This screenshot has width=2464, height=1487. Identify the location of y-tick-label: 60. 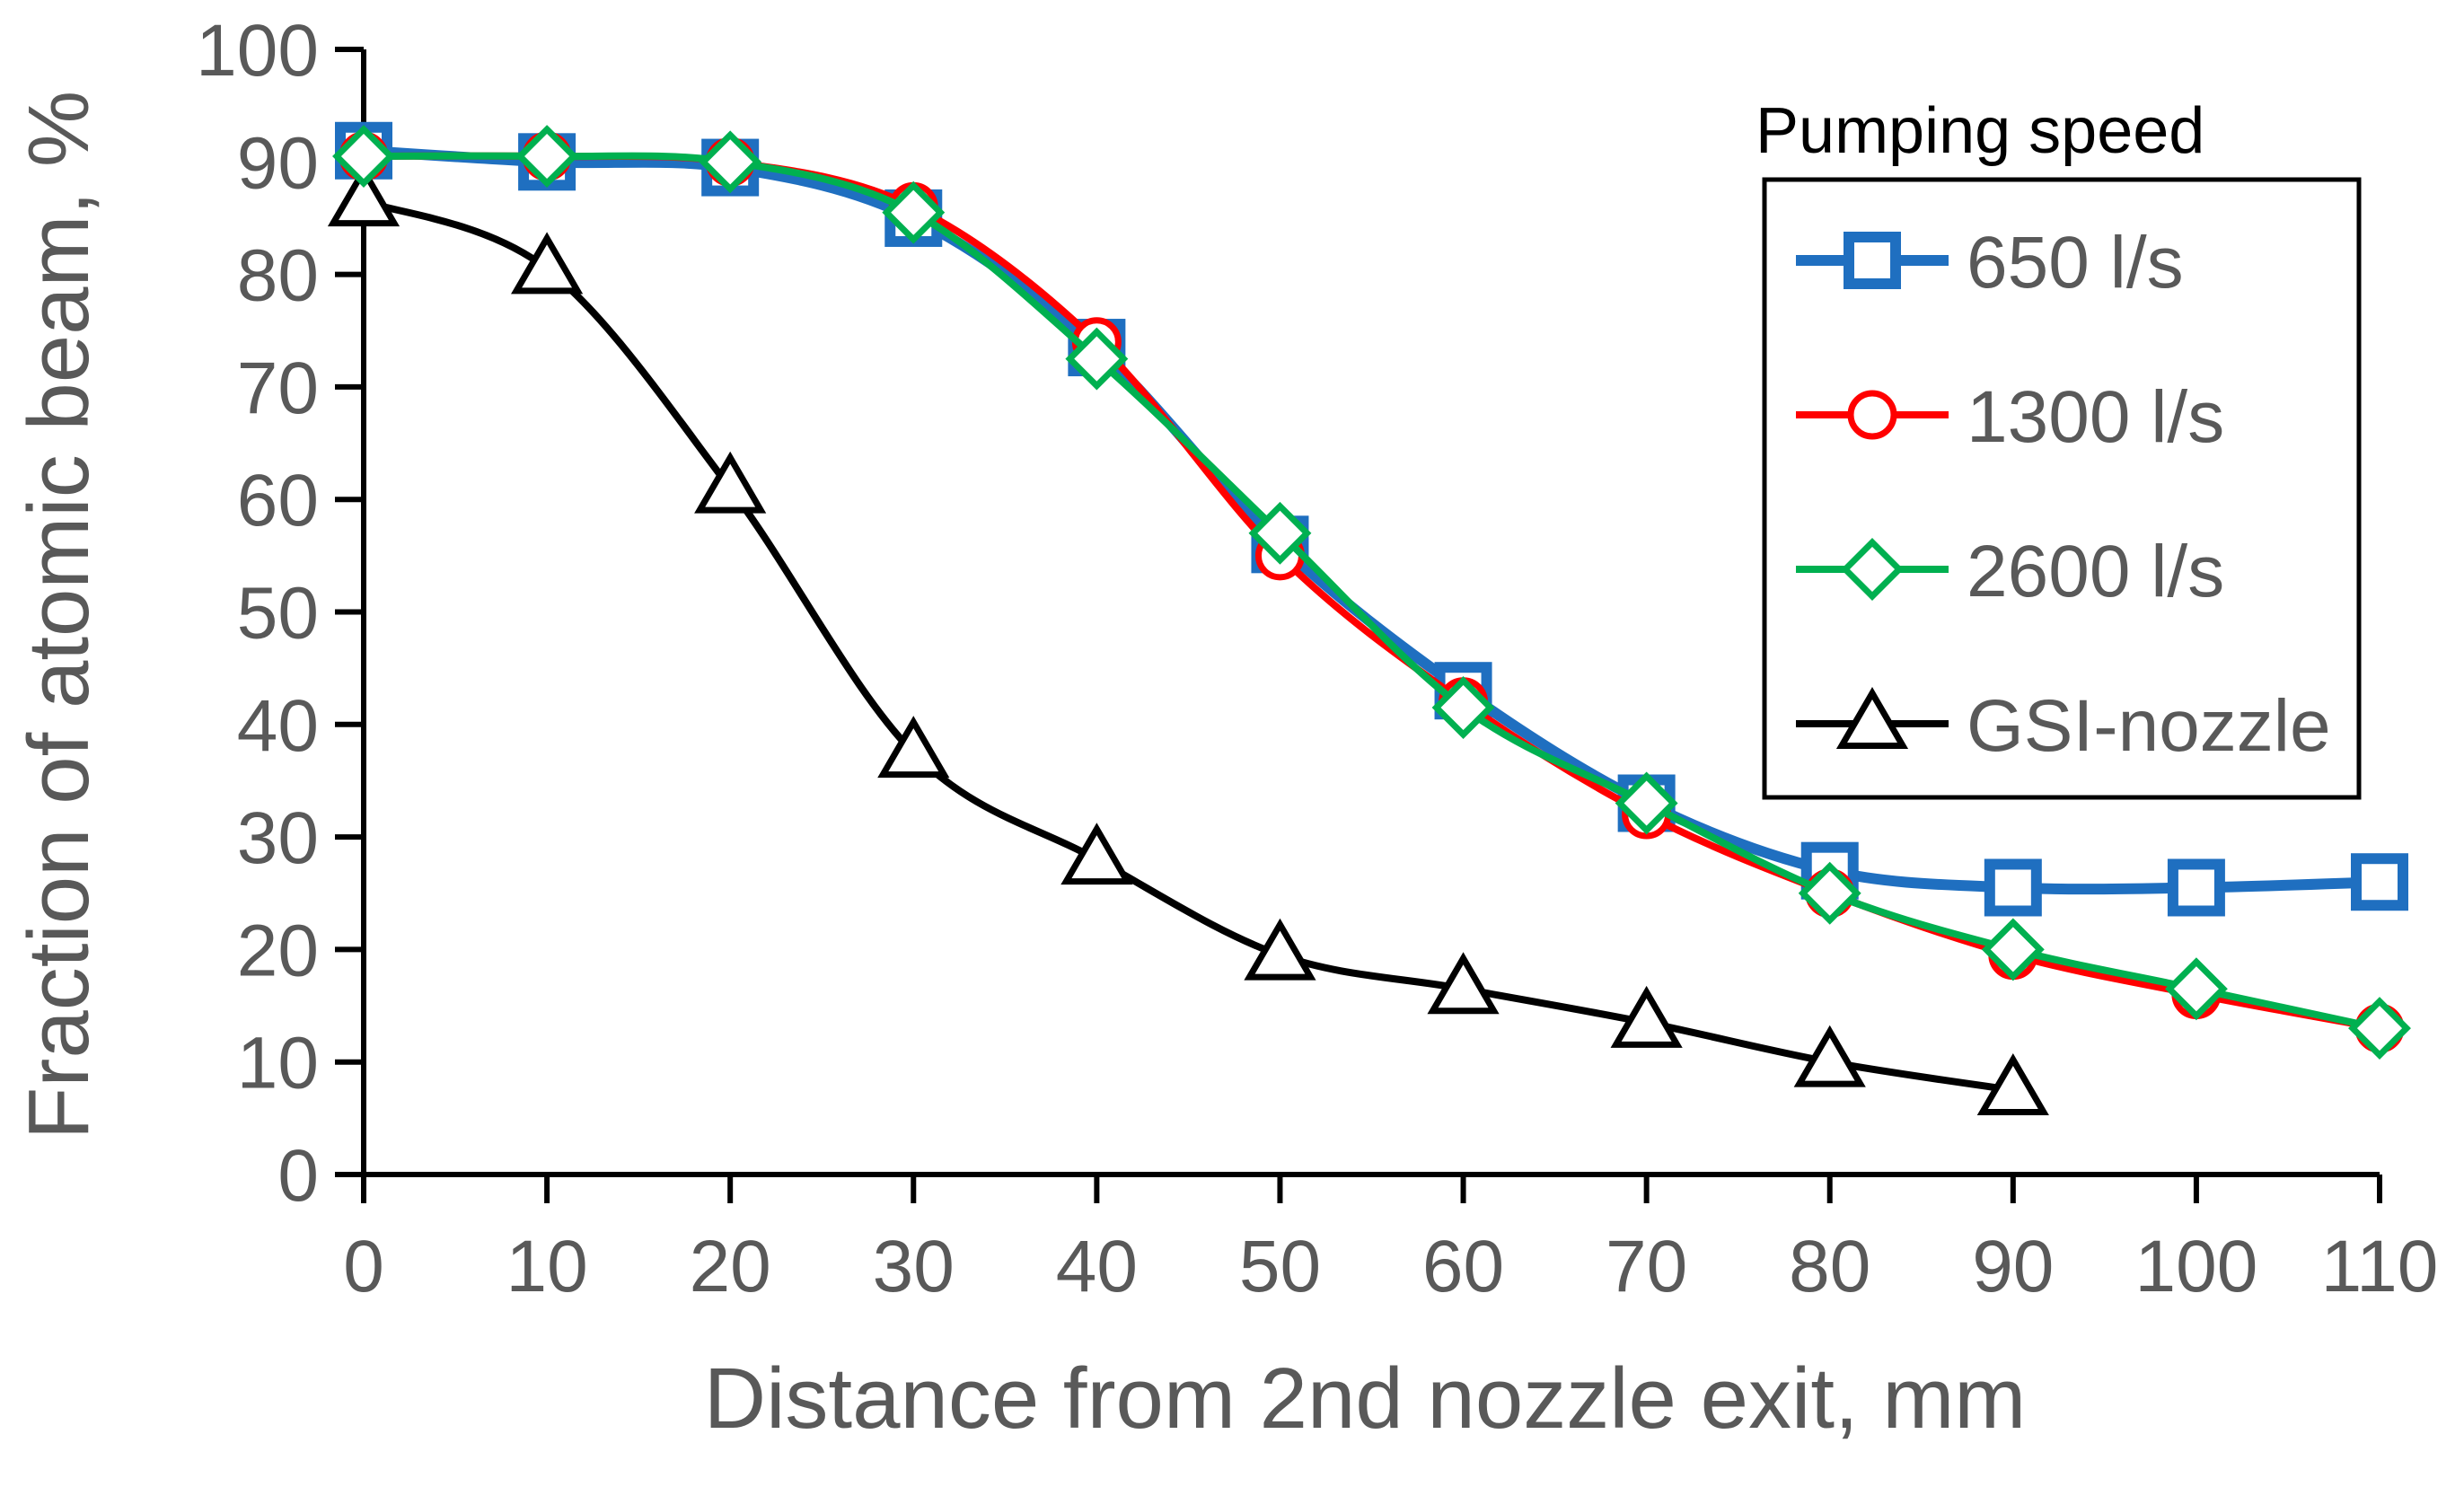
(278, 501).